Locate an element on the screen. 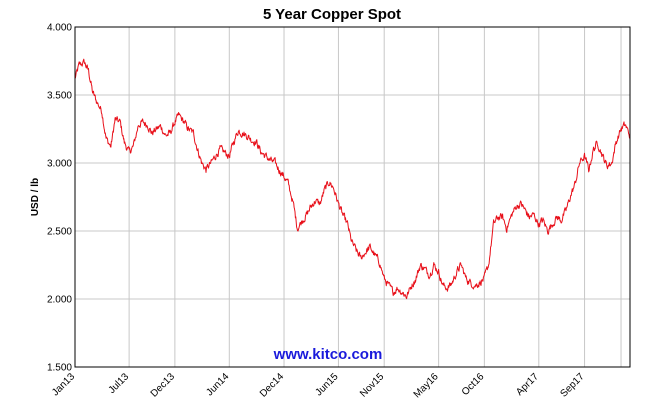 The height and width of the screenshot is (415, 665). x-tick-label: Dec14 is located at coordinates (272, 385).